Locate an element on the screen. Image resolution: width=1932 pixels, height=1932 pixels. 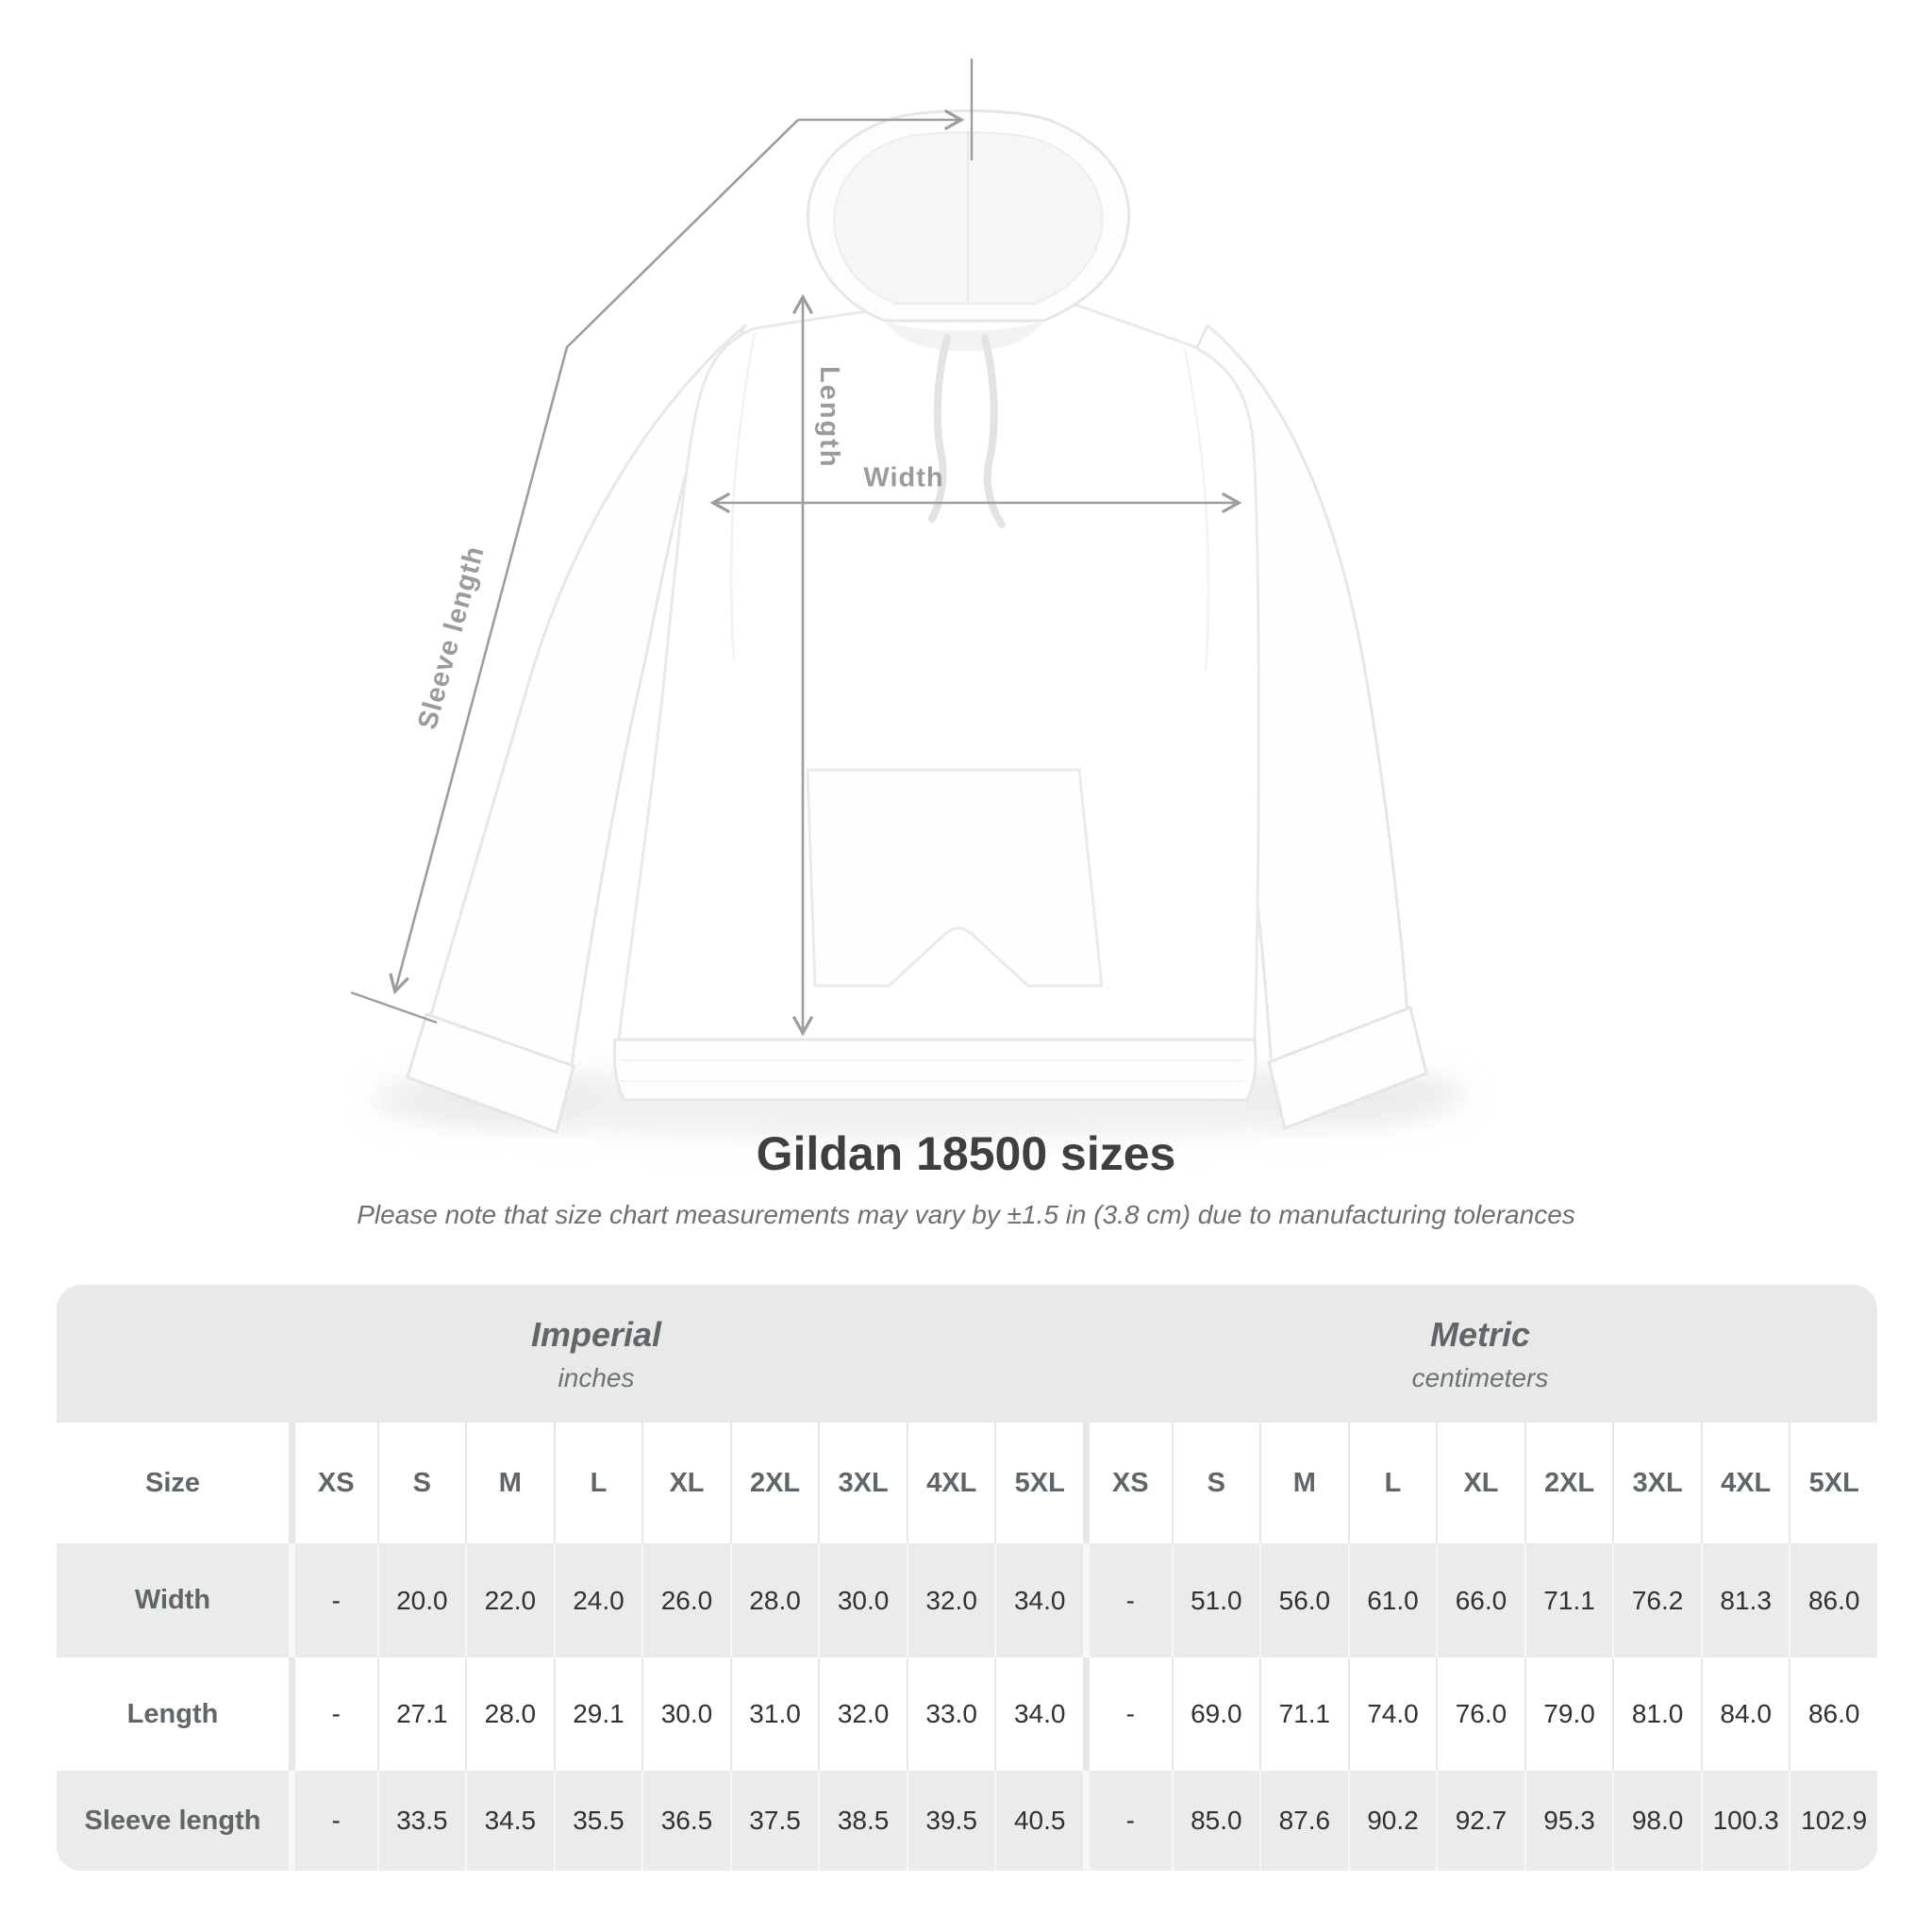
table-cell-imperial: 29.1 is located at coordinates (598, 1714).